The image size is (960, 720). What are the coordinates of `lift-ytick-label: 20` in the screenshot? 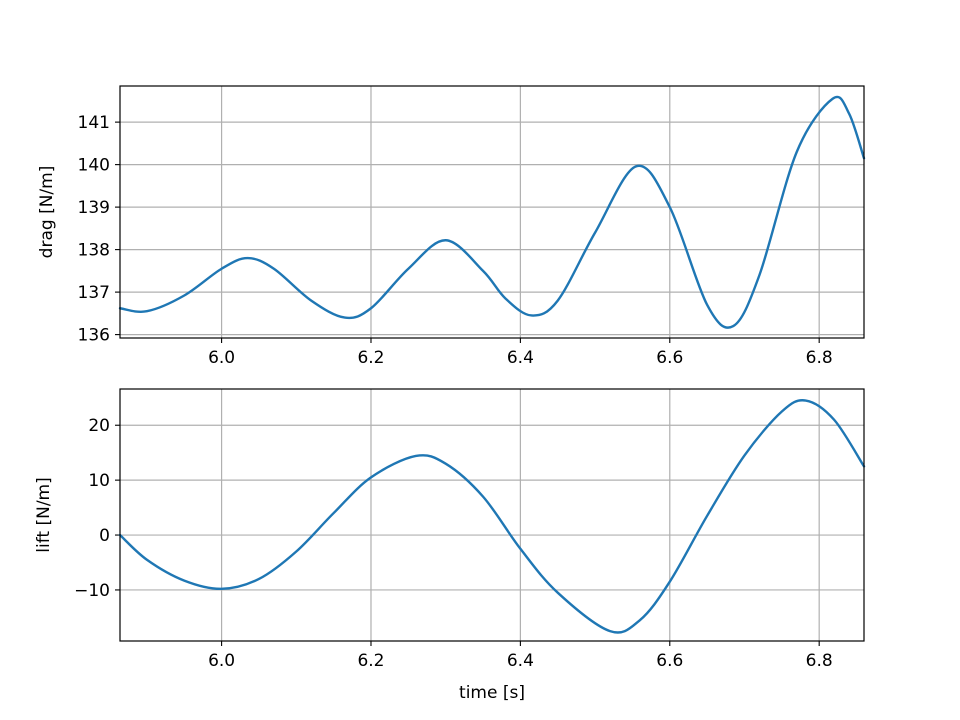 It's located at (99, 426).